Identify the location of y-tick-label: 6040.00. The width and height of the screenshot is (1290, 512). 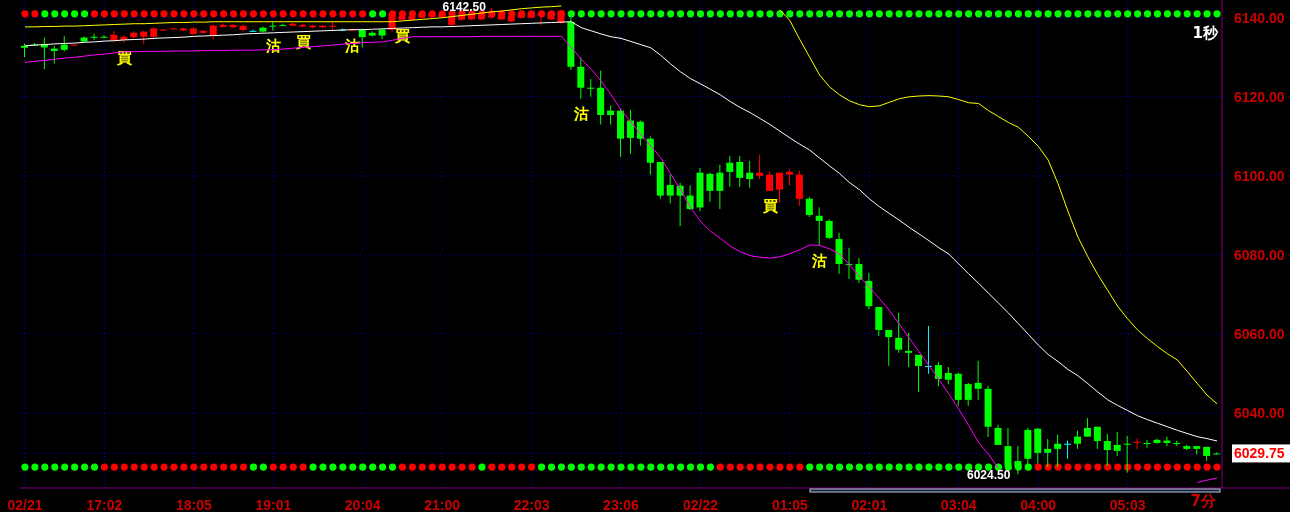
(1259, 412).